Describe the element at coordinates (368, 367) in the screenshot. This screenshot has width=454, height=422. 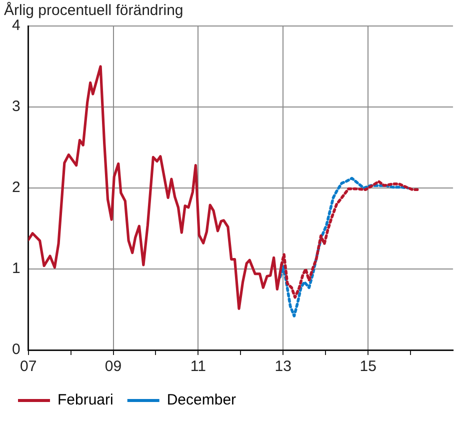
I see `x-tick-label: 15` at that location.